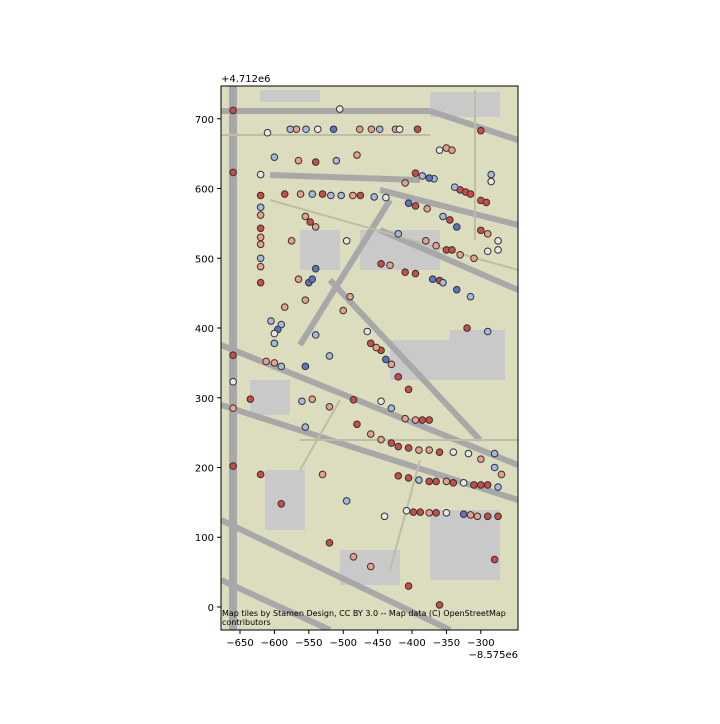  Describe the element at coordinates (308, 643) in the screenshot. I see `x-tick-label: −550` at that location.